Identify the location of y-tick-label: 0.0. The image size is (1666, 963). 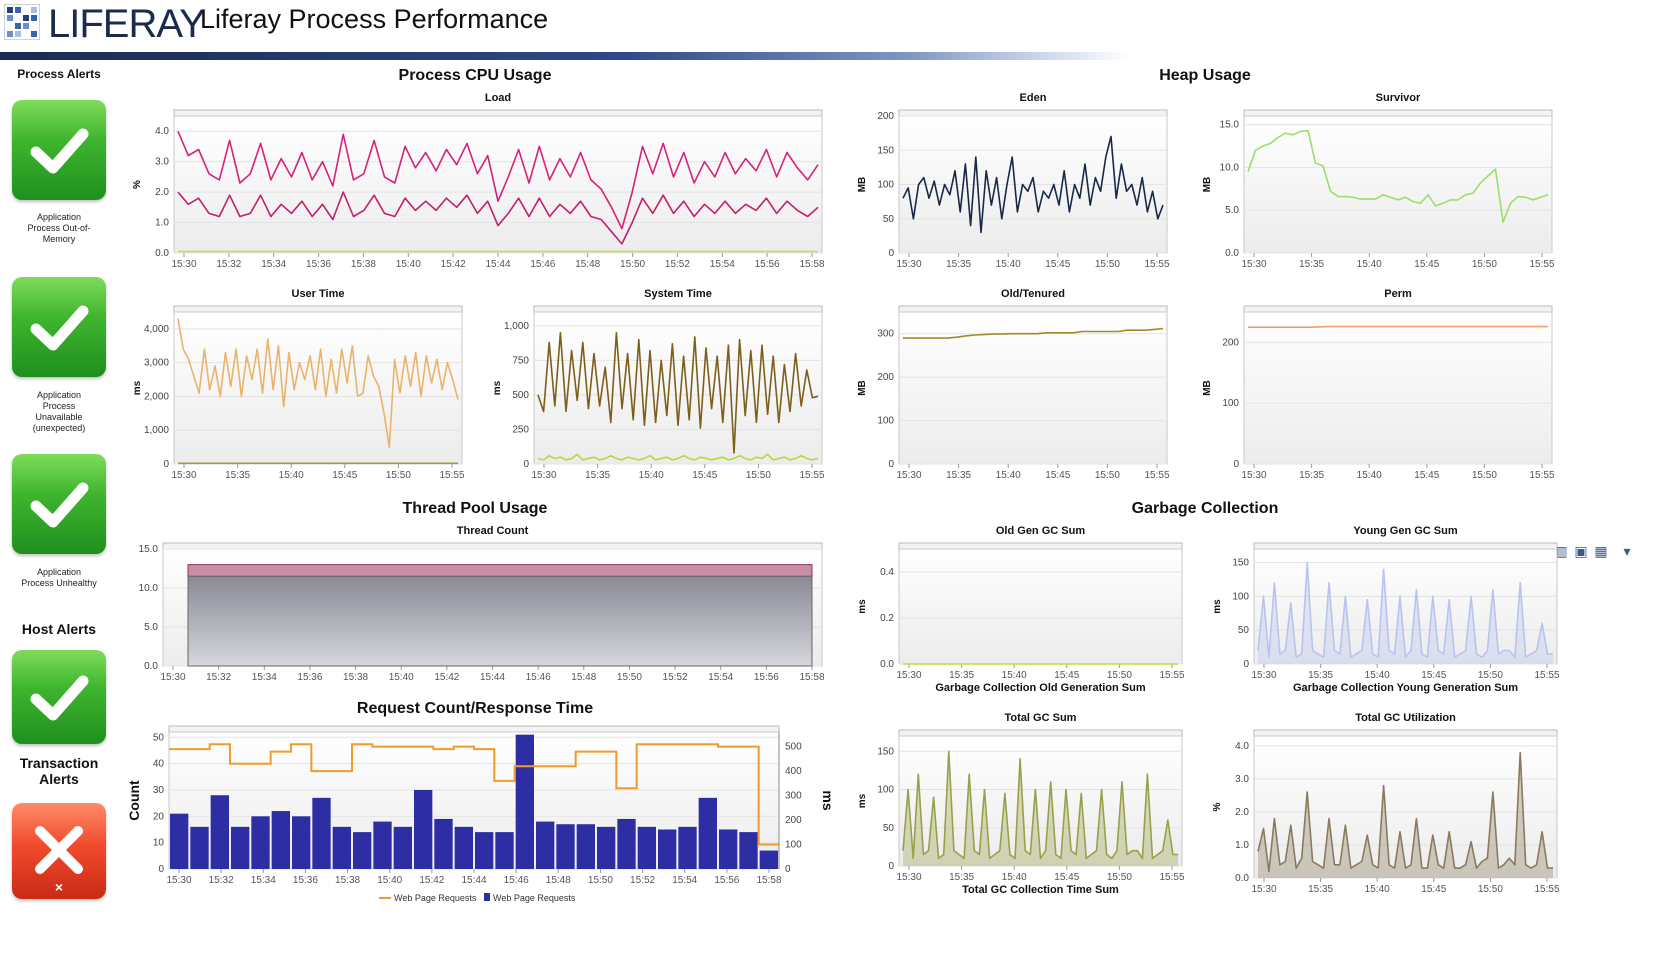
(162, 253).